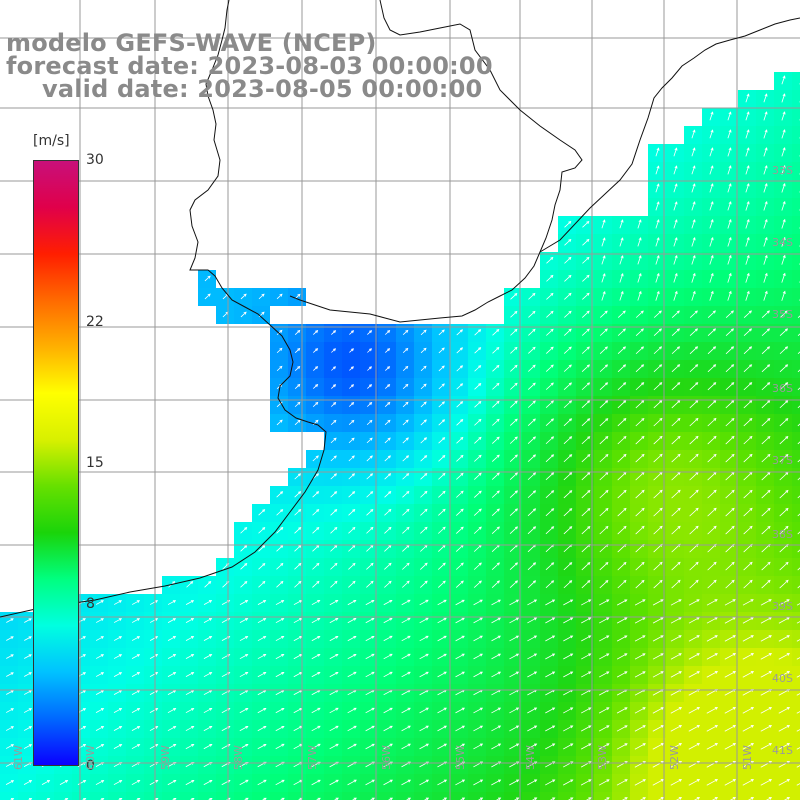  I want to click on longitude-label: 51W, so click(747, 757).